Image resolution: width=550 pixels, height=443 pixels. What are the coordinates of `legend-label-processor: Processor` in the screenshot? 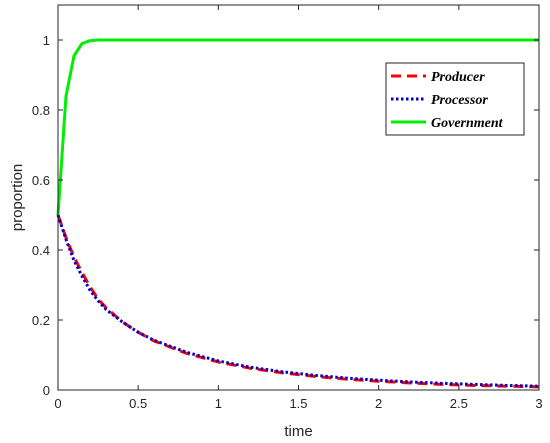 It's located at (459, 100).